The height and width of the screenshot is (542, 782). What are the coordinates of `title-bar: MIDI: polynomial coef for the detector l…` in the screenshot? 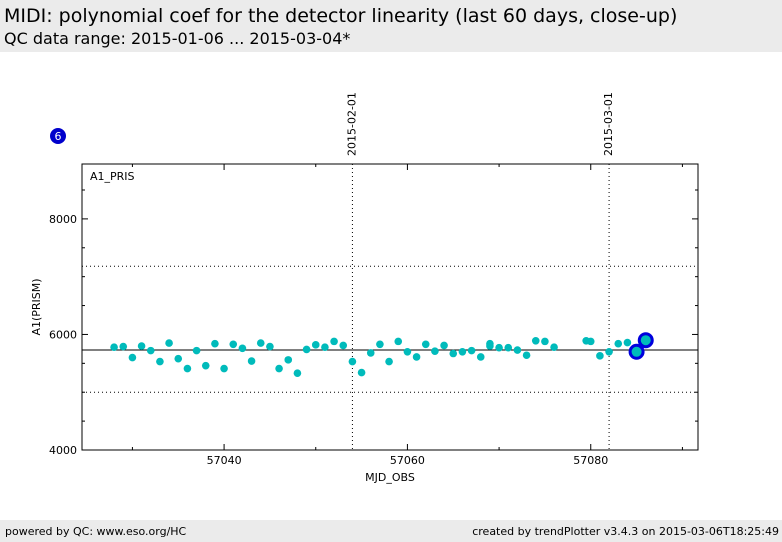 It's located at (391, 26).